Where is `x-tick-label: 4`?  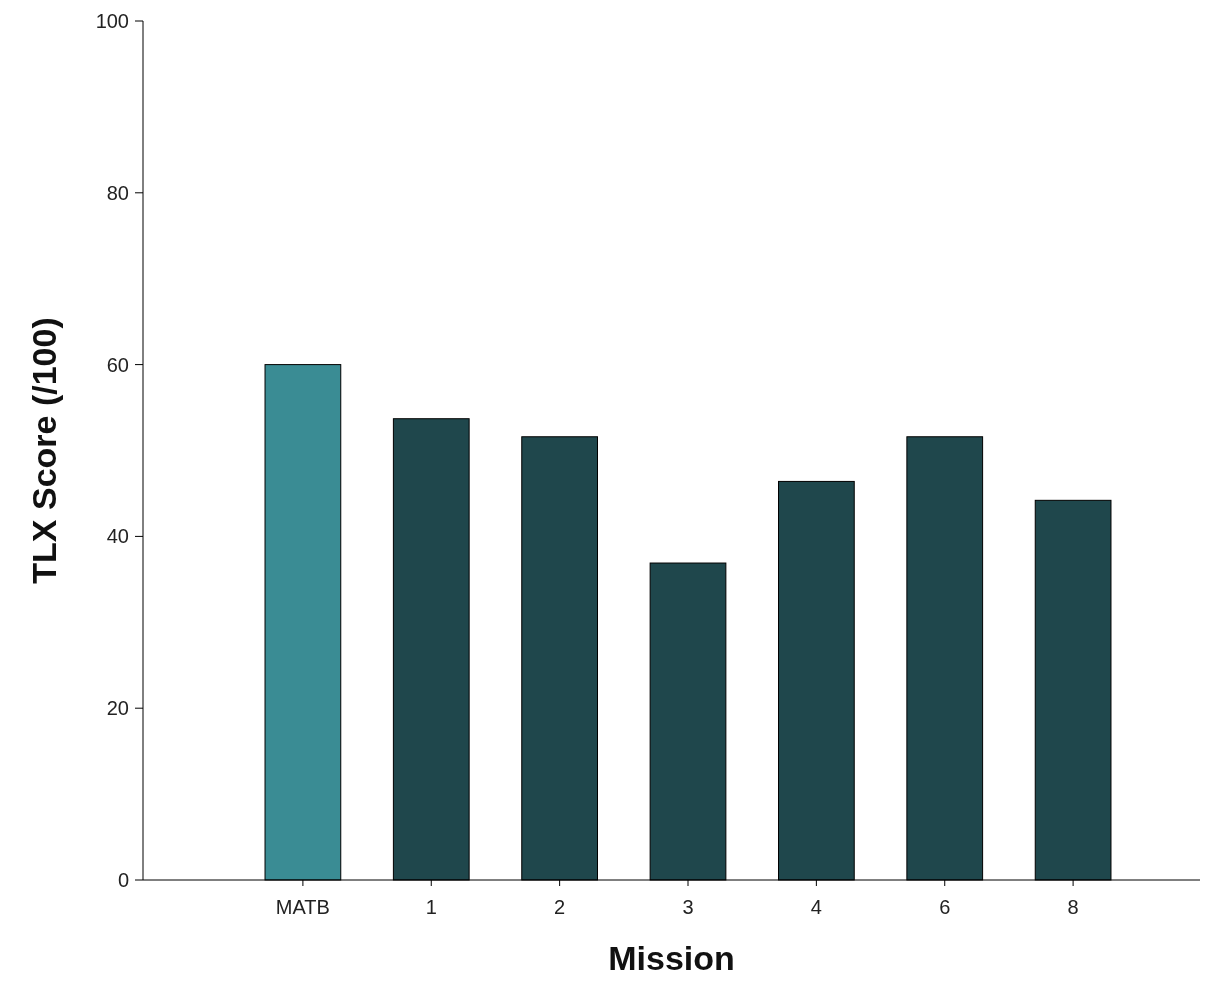
x-tick-label: 4 is located at coordinates (816, 907).